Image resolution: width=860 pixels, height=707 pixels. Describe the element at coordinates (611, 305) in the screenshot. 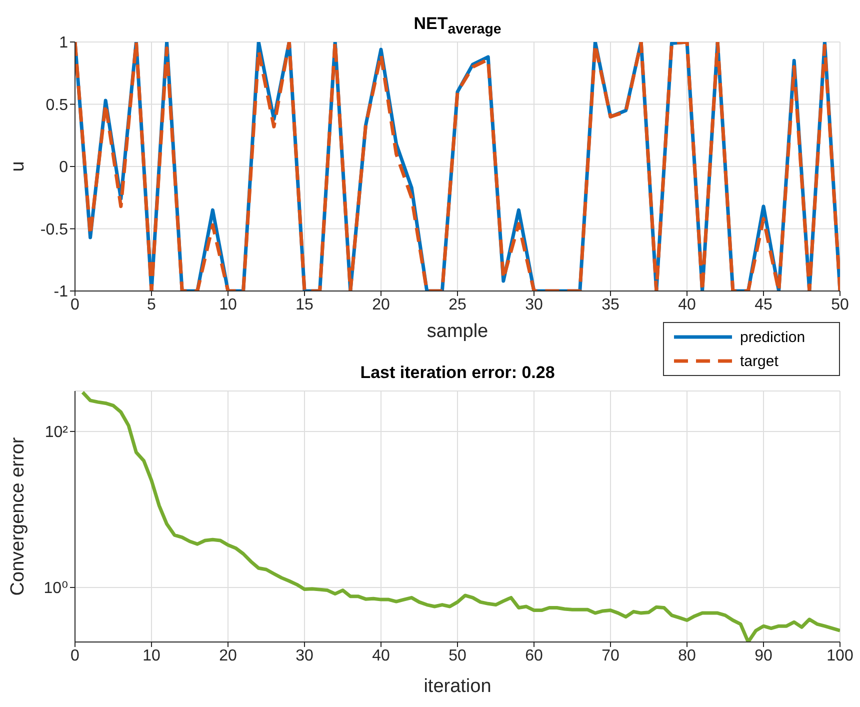

I see `x-tick-label: 35` at that location.